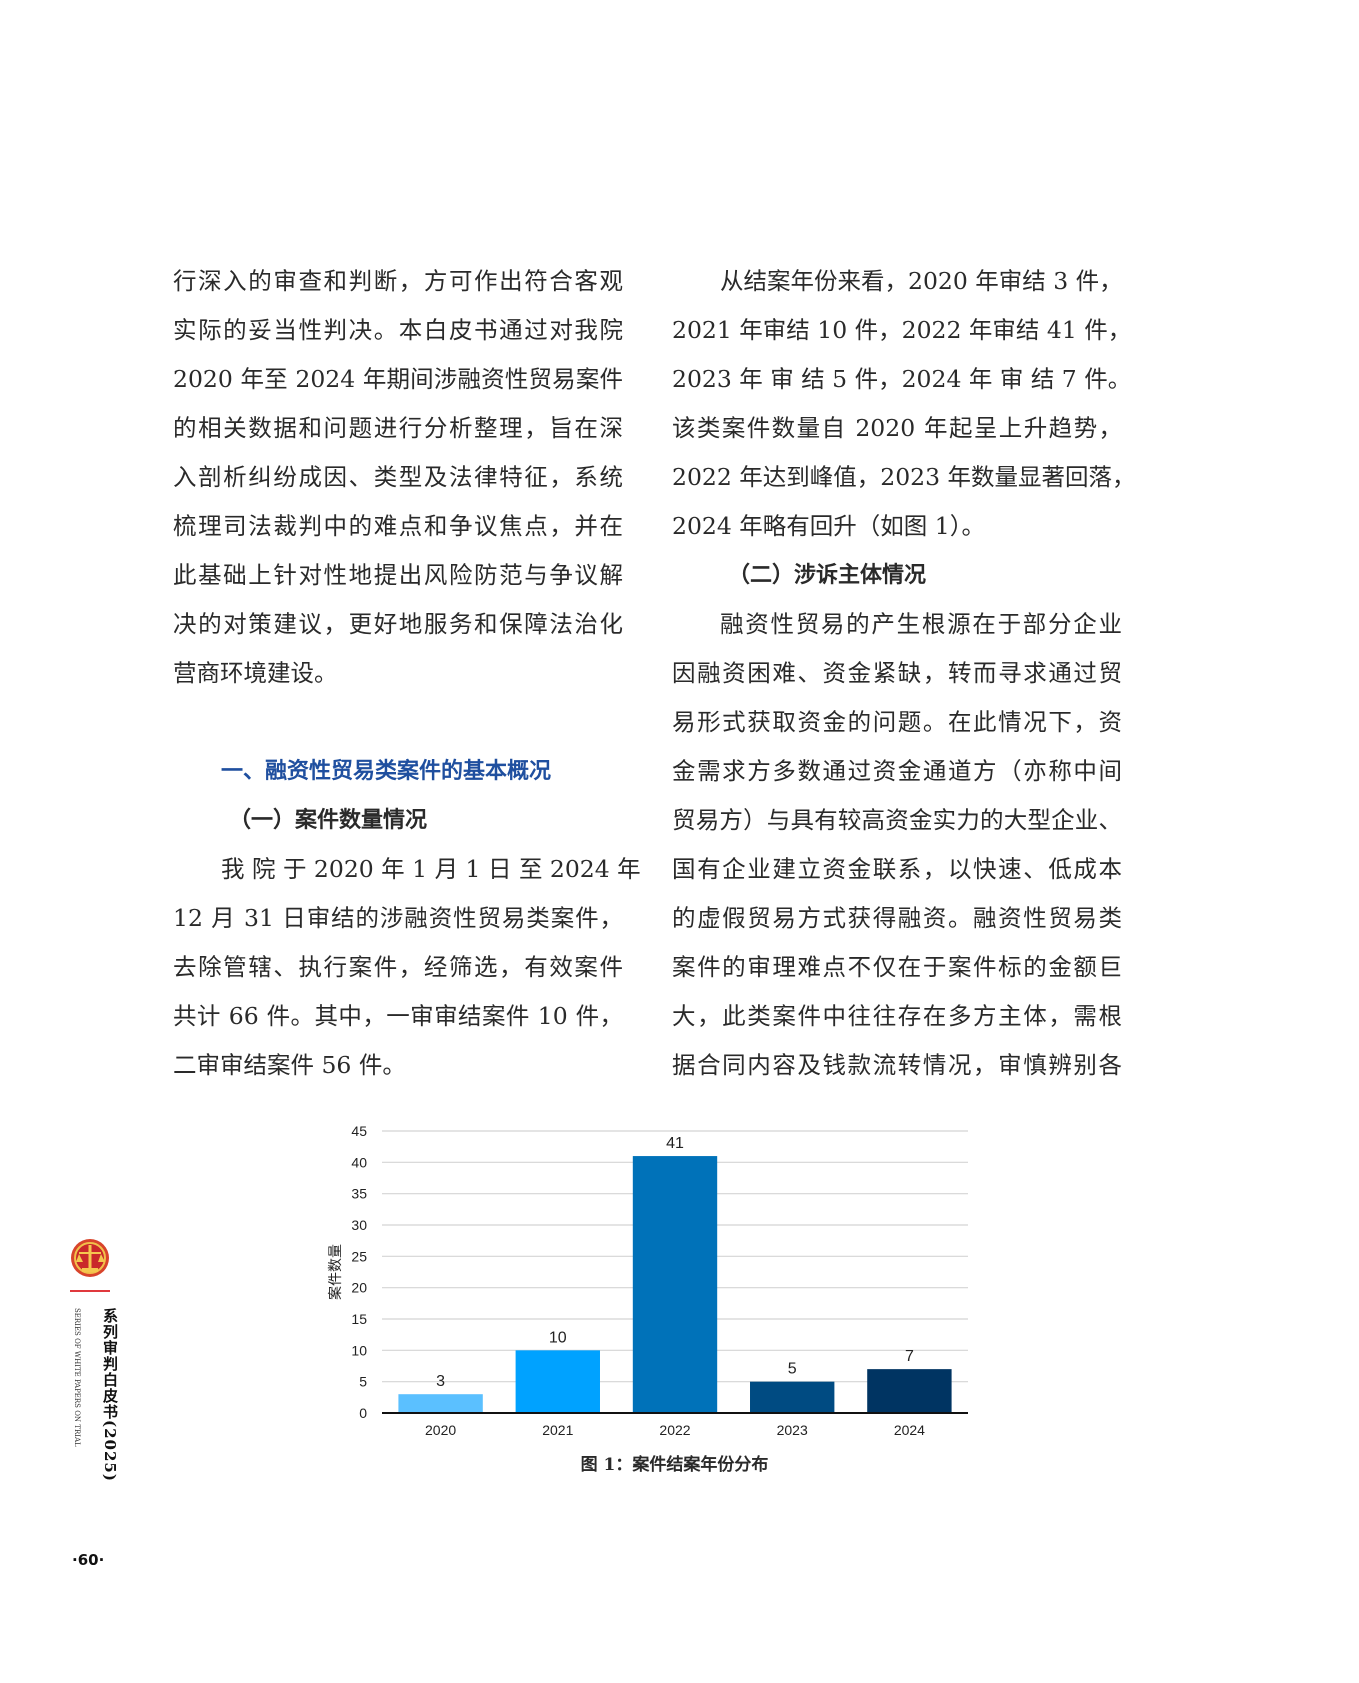 The height and width of the screenshot is (1683, 1359). Describe the element at coordinates (77, 1377) in the screenshot. I see `series-subtitle-en: SERIES OF WHITE PAPERS ON TRIAL` at that location.